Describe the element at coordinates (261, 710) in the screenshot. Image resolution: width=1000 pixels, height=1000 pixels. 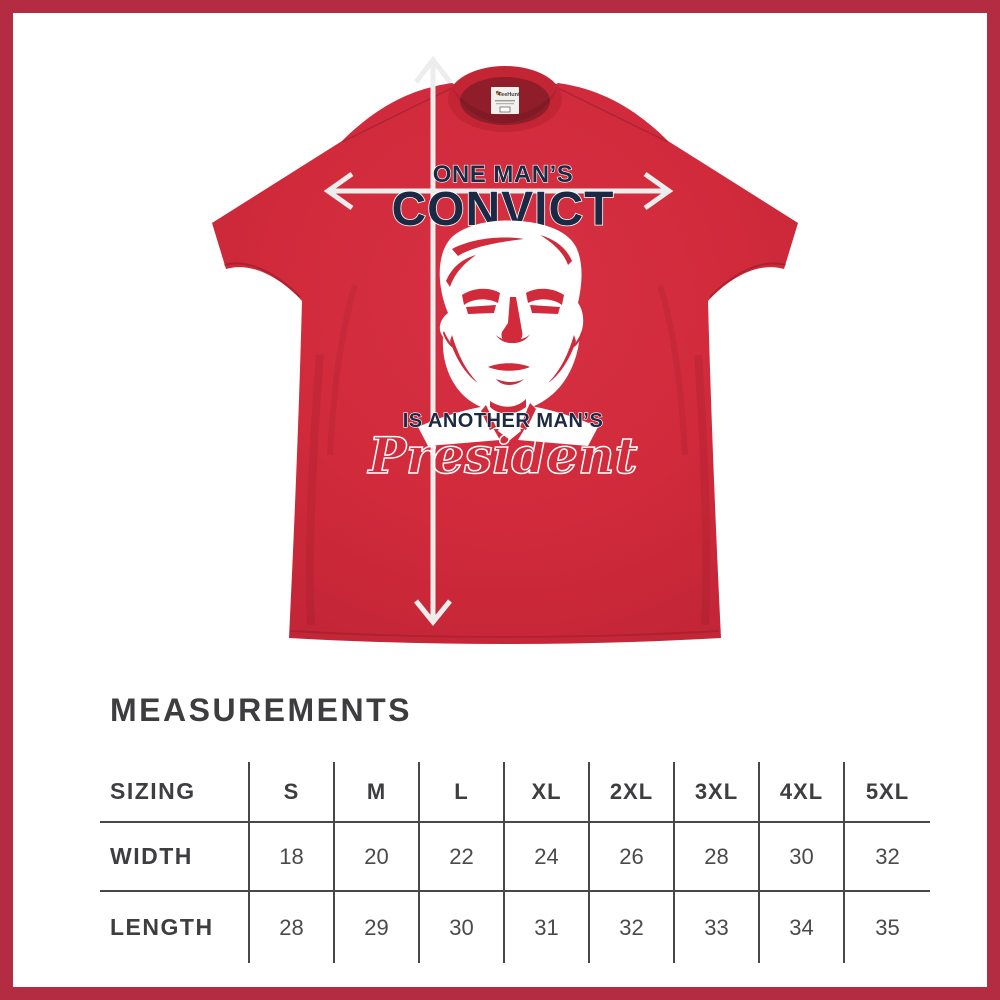
I see `measurements-heading: MEASUREMENTS` at that location.